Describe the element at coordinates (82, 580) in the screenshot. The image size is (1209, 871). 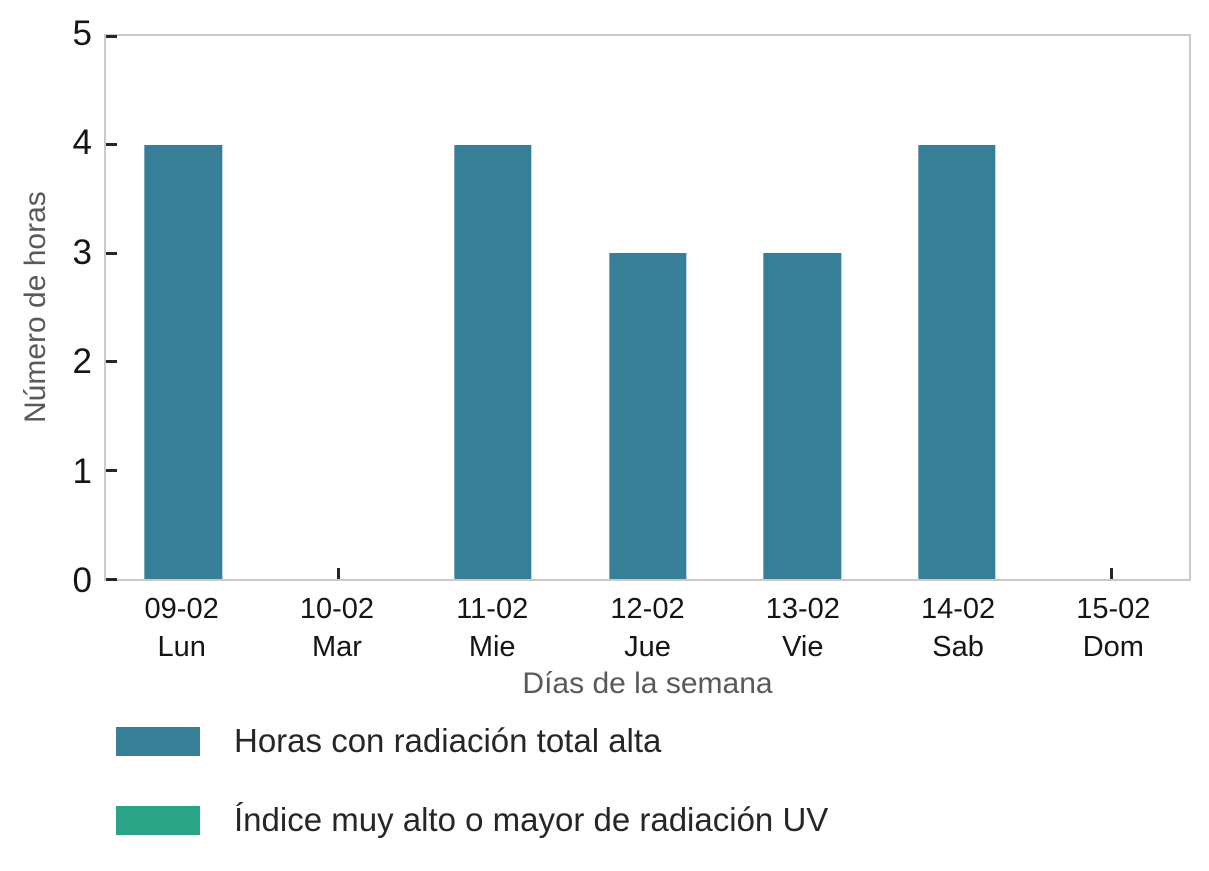
I see `y-tick-label: 0` at that location.